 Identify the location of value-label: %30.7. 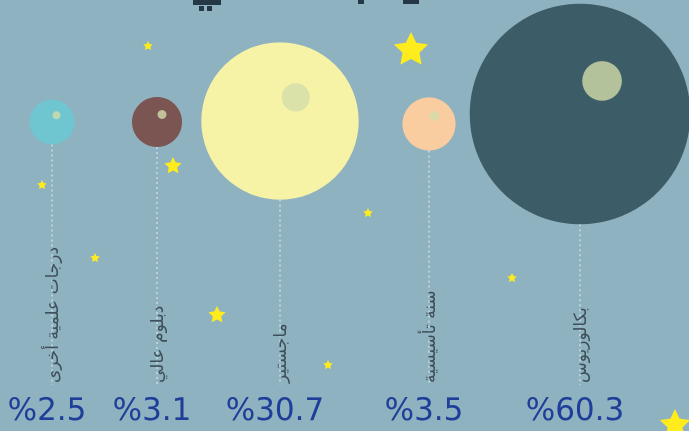
(275, 410).